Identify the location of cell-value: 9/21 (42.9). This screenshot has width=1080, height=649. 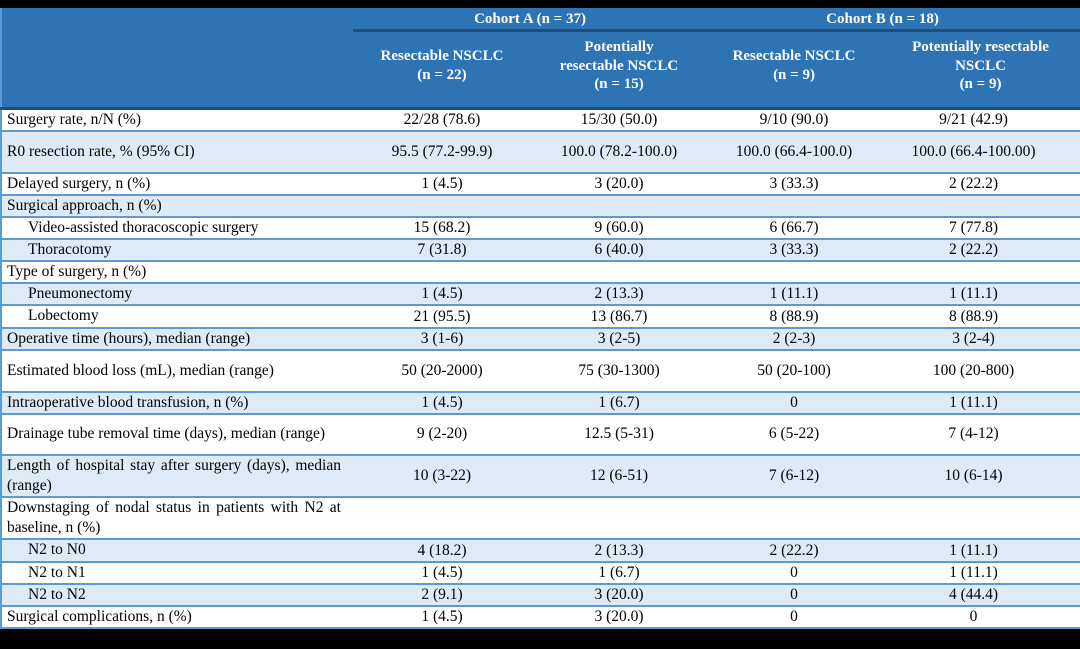
(973, 119).